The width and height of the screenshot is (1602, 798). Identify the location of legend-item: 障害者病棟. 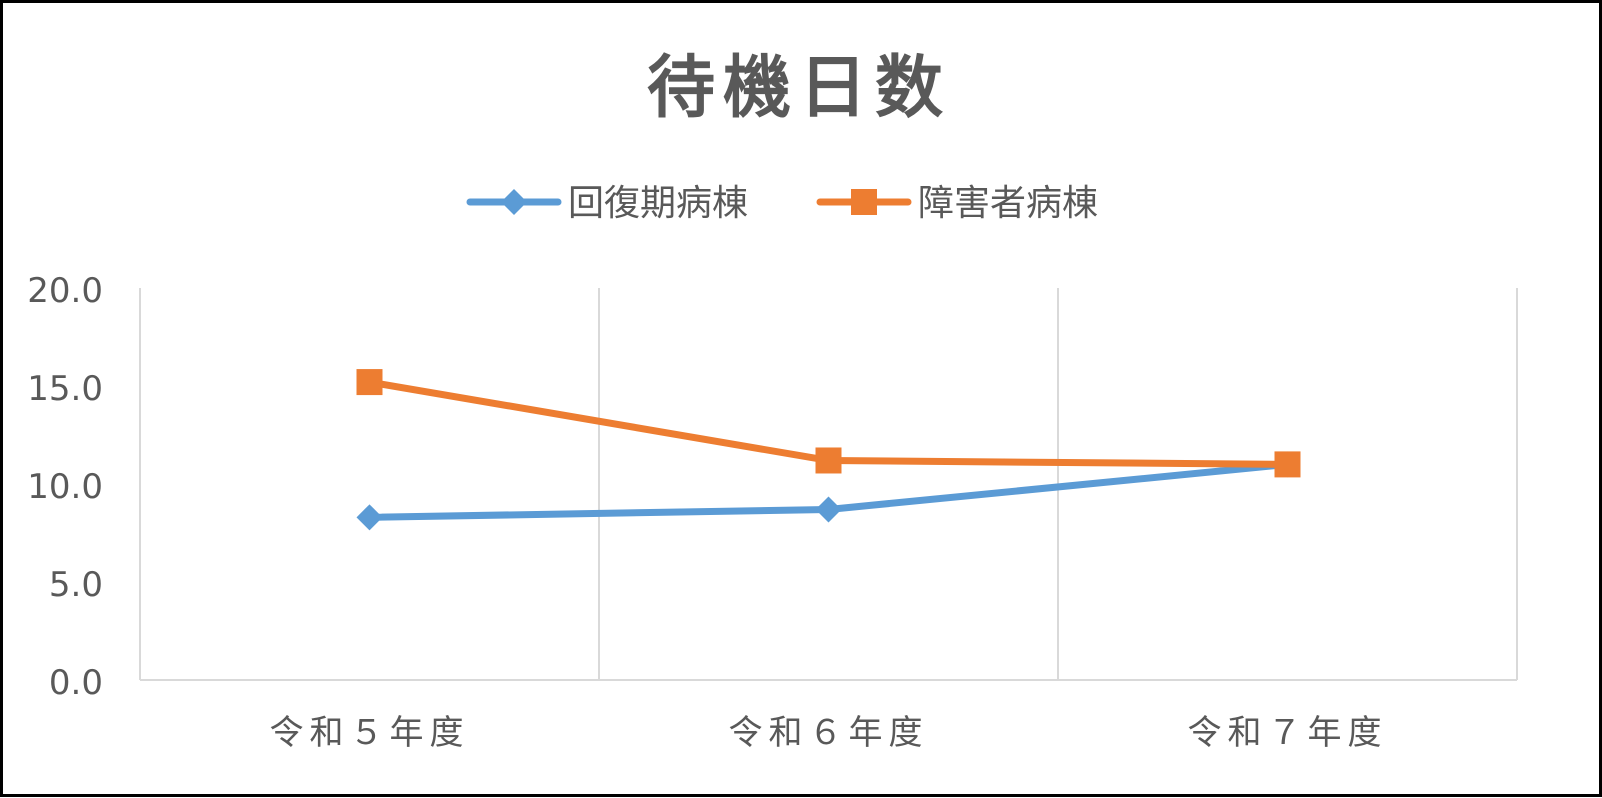
(957, 203).